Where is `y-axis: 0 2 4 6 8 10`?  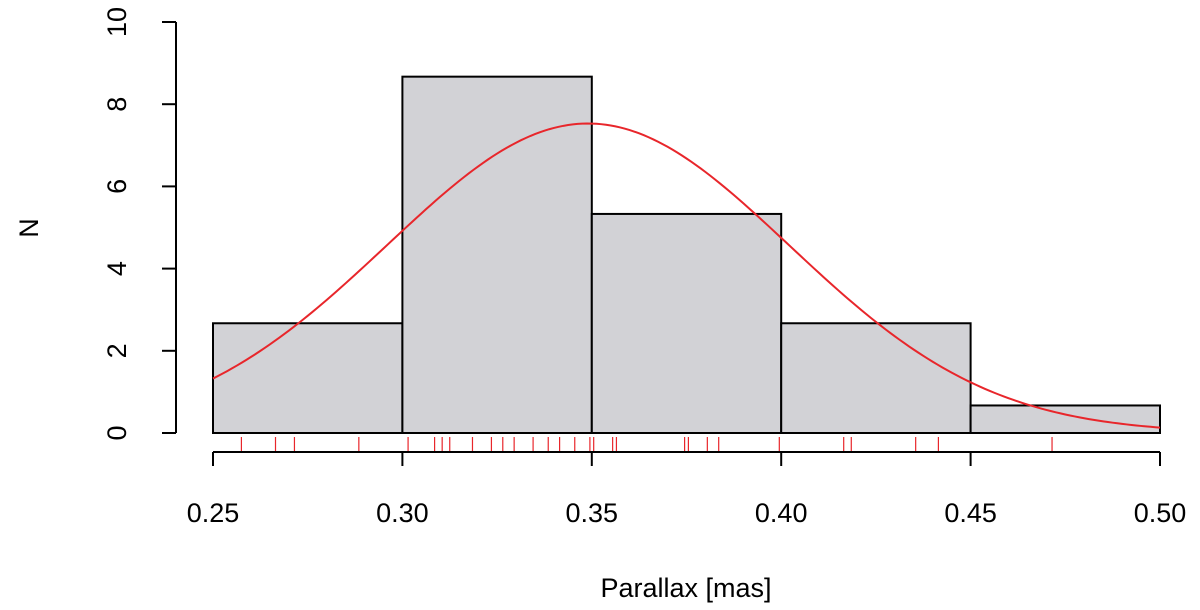
y-axis: 0 2 4 6 8 10 is located at coordinates (139, 224).